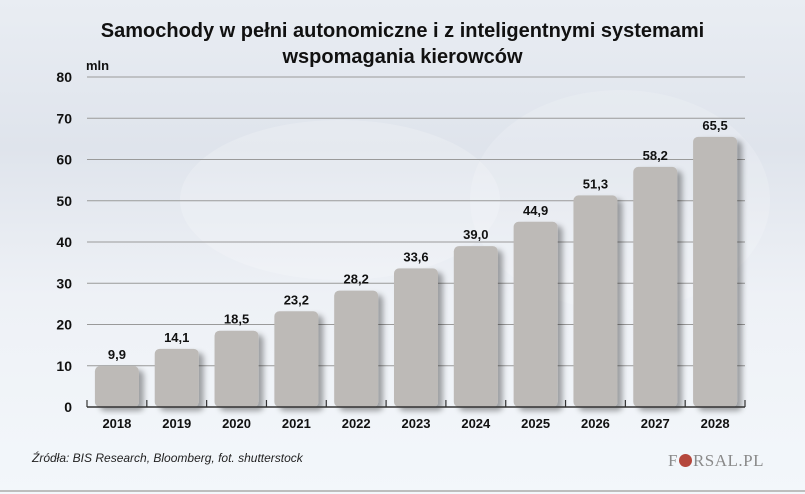  What do you see at coordinates (296, 423) in the screenshot?
I see `x-tick-label: 2021` at bounding box center [296, 423].